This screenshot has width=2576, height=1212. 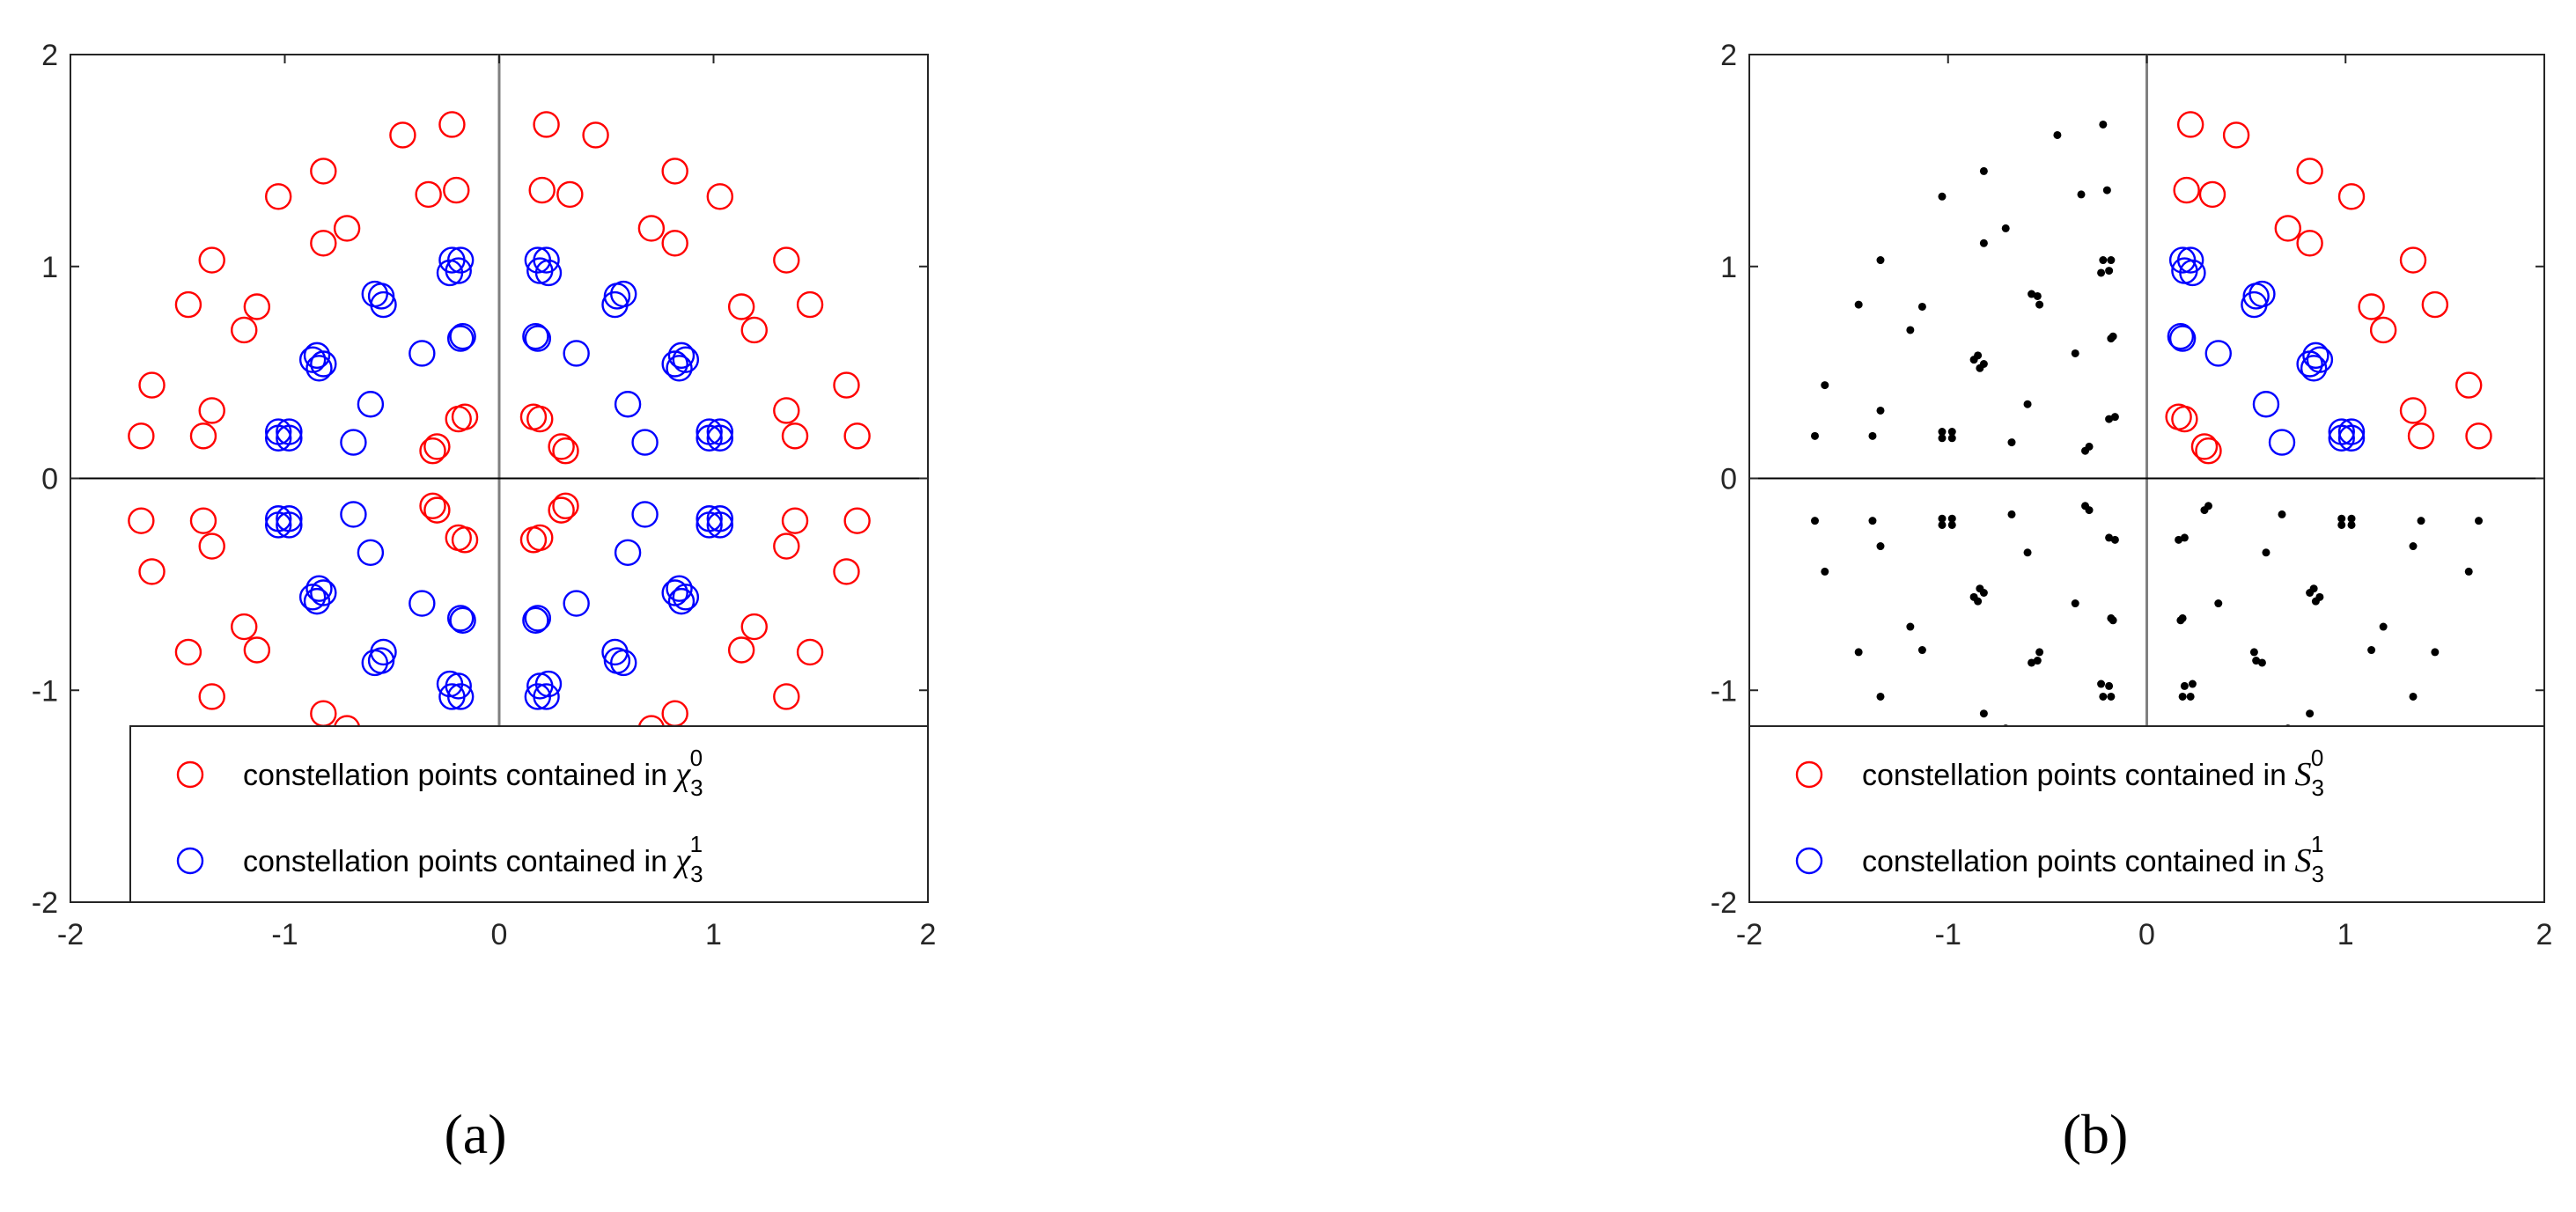 What do you see at coordinates (50, 267) in the screenshot?
I see `a-y-tick-label: 1` at bounding box center [50, 267].